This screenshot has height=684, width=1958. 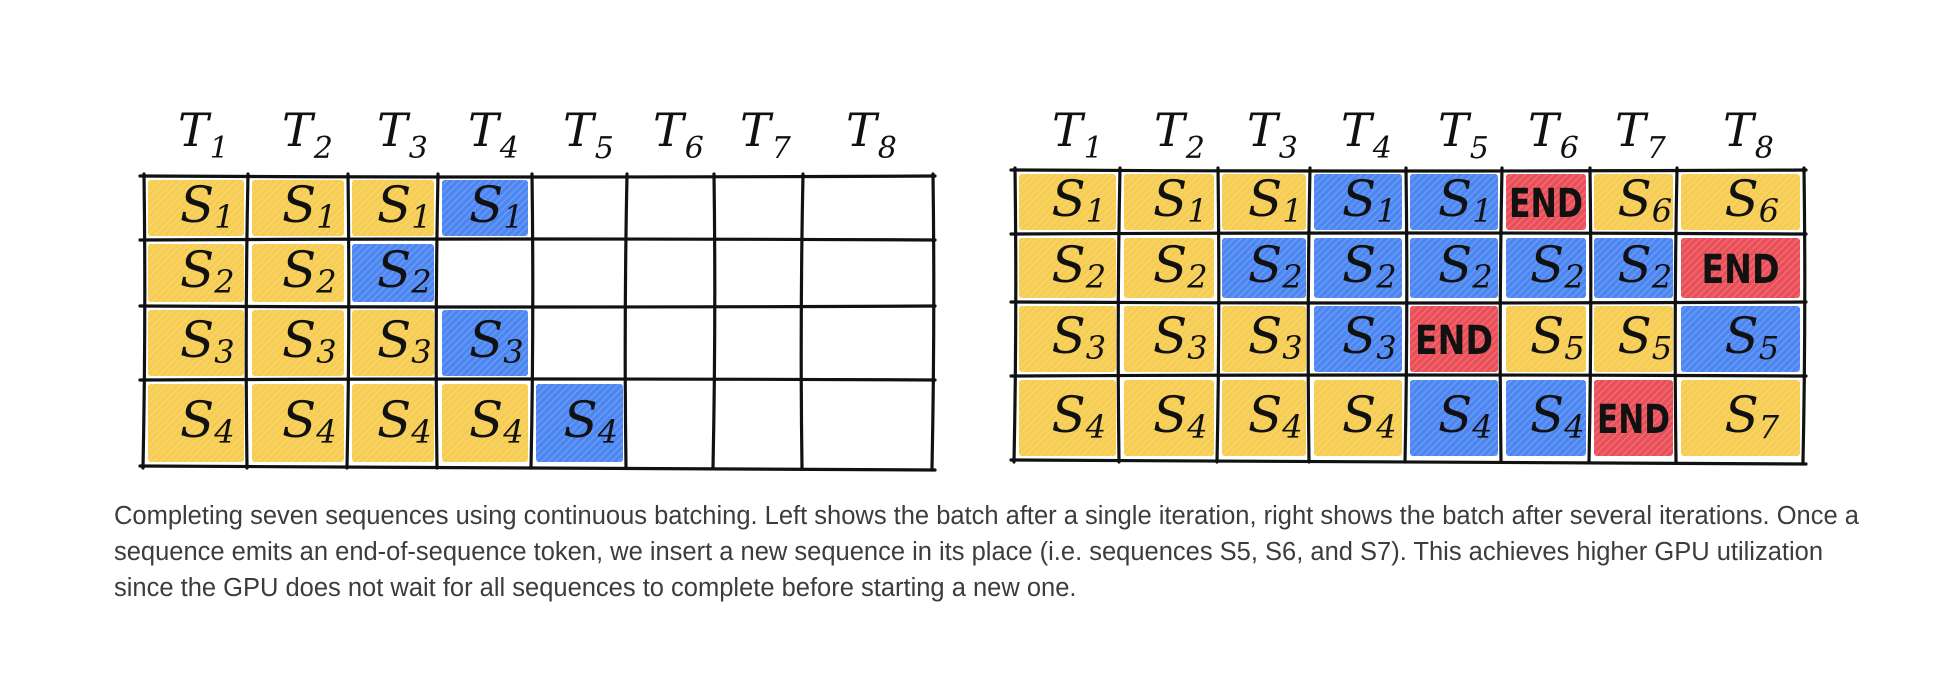 What do you see at coordinates (1454, 202) in the screenshot?
I see `right-cell-r1-c5: S1` at bounding box center [1454, 202].